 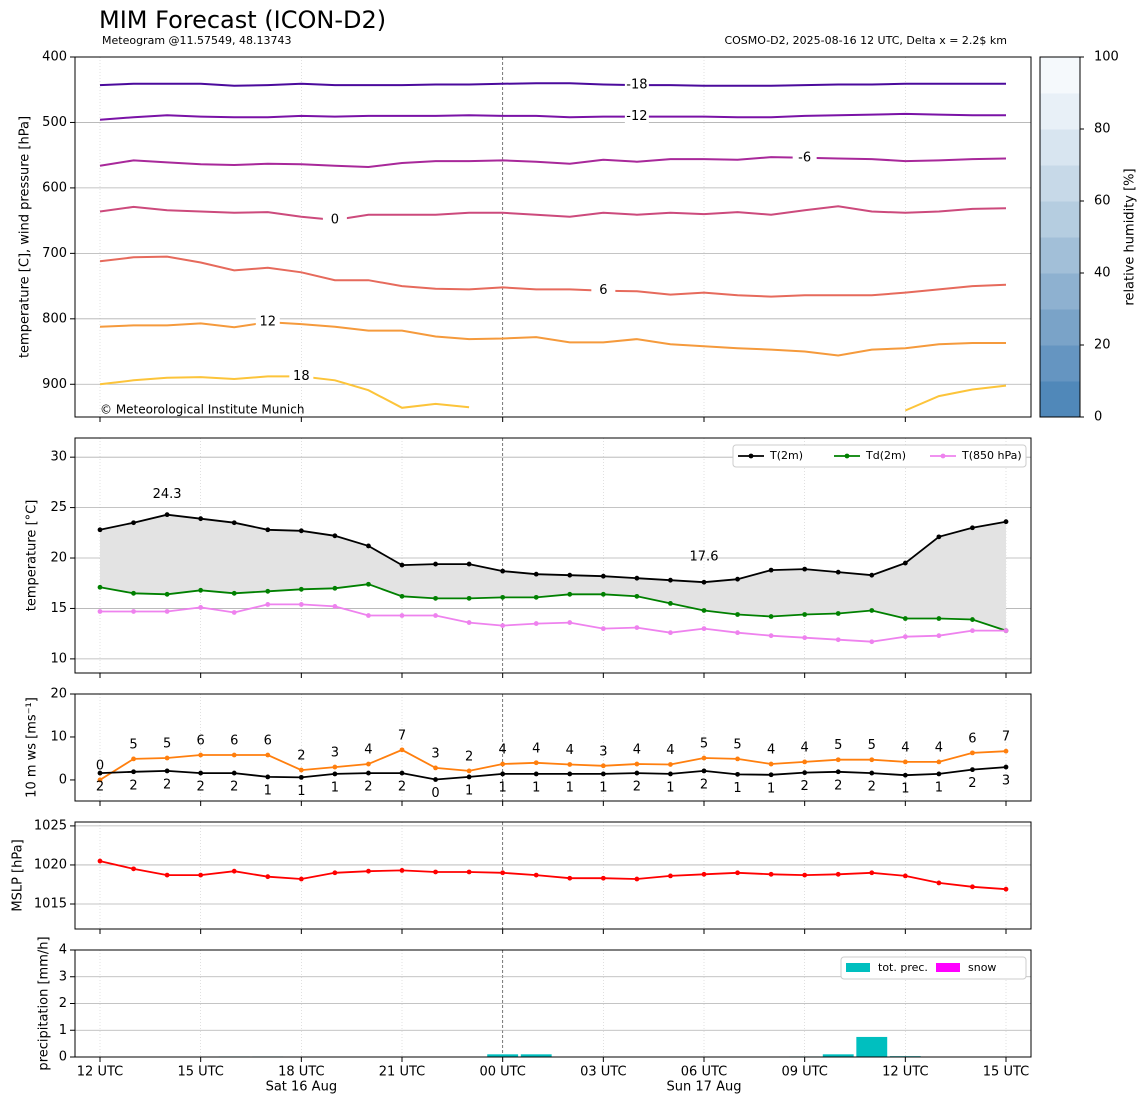 I want to click on legend-label: Td(2m), so click(x=885, y=455).